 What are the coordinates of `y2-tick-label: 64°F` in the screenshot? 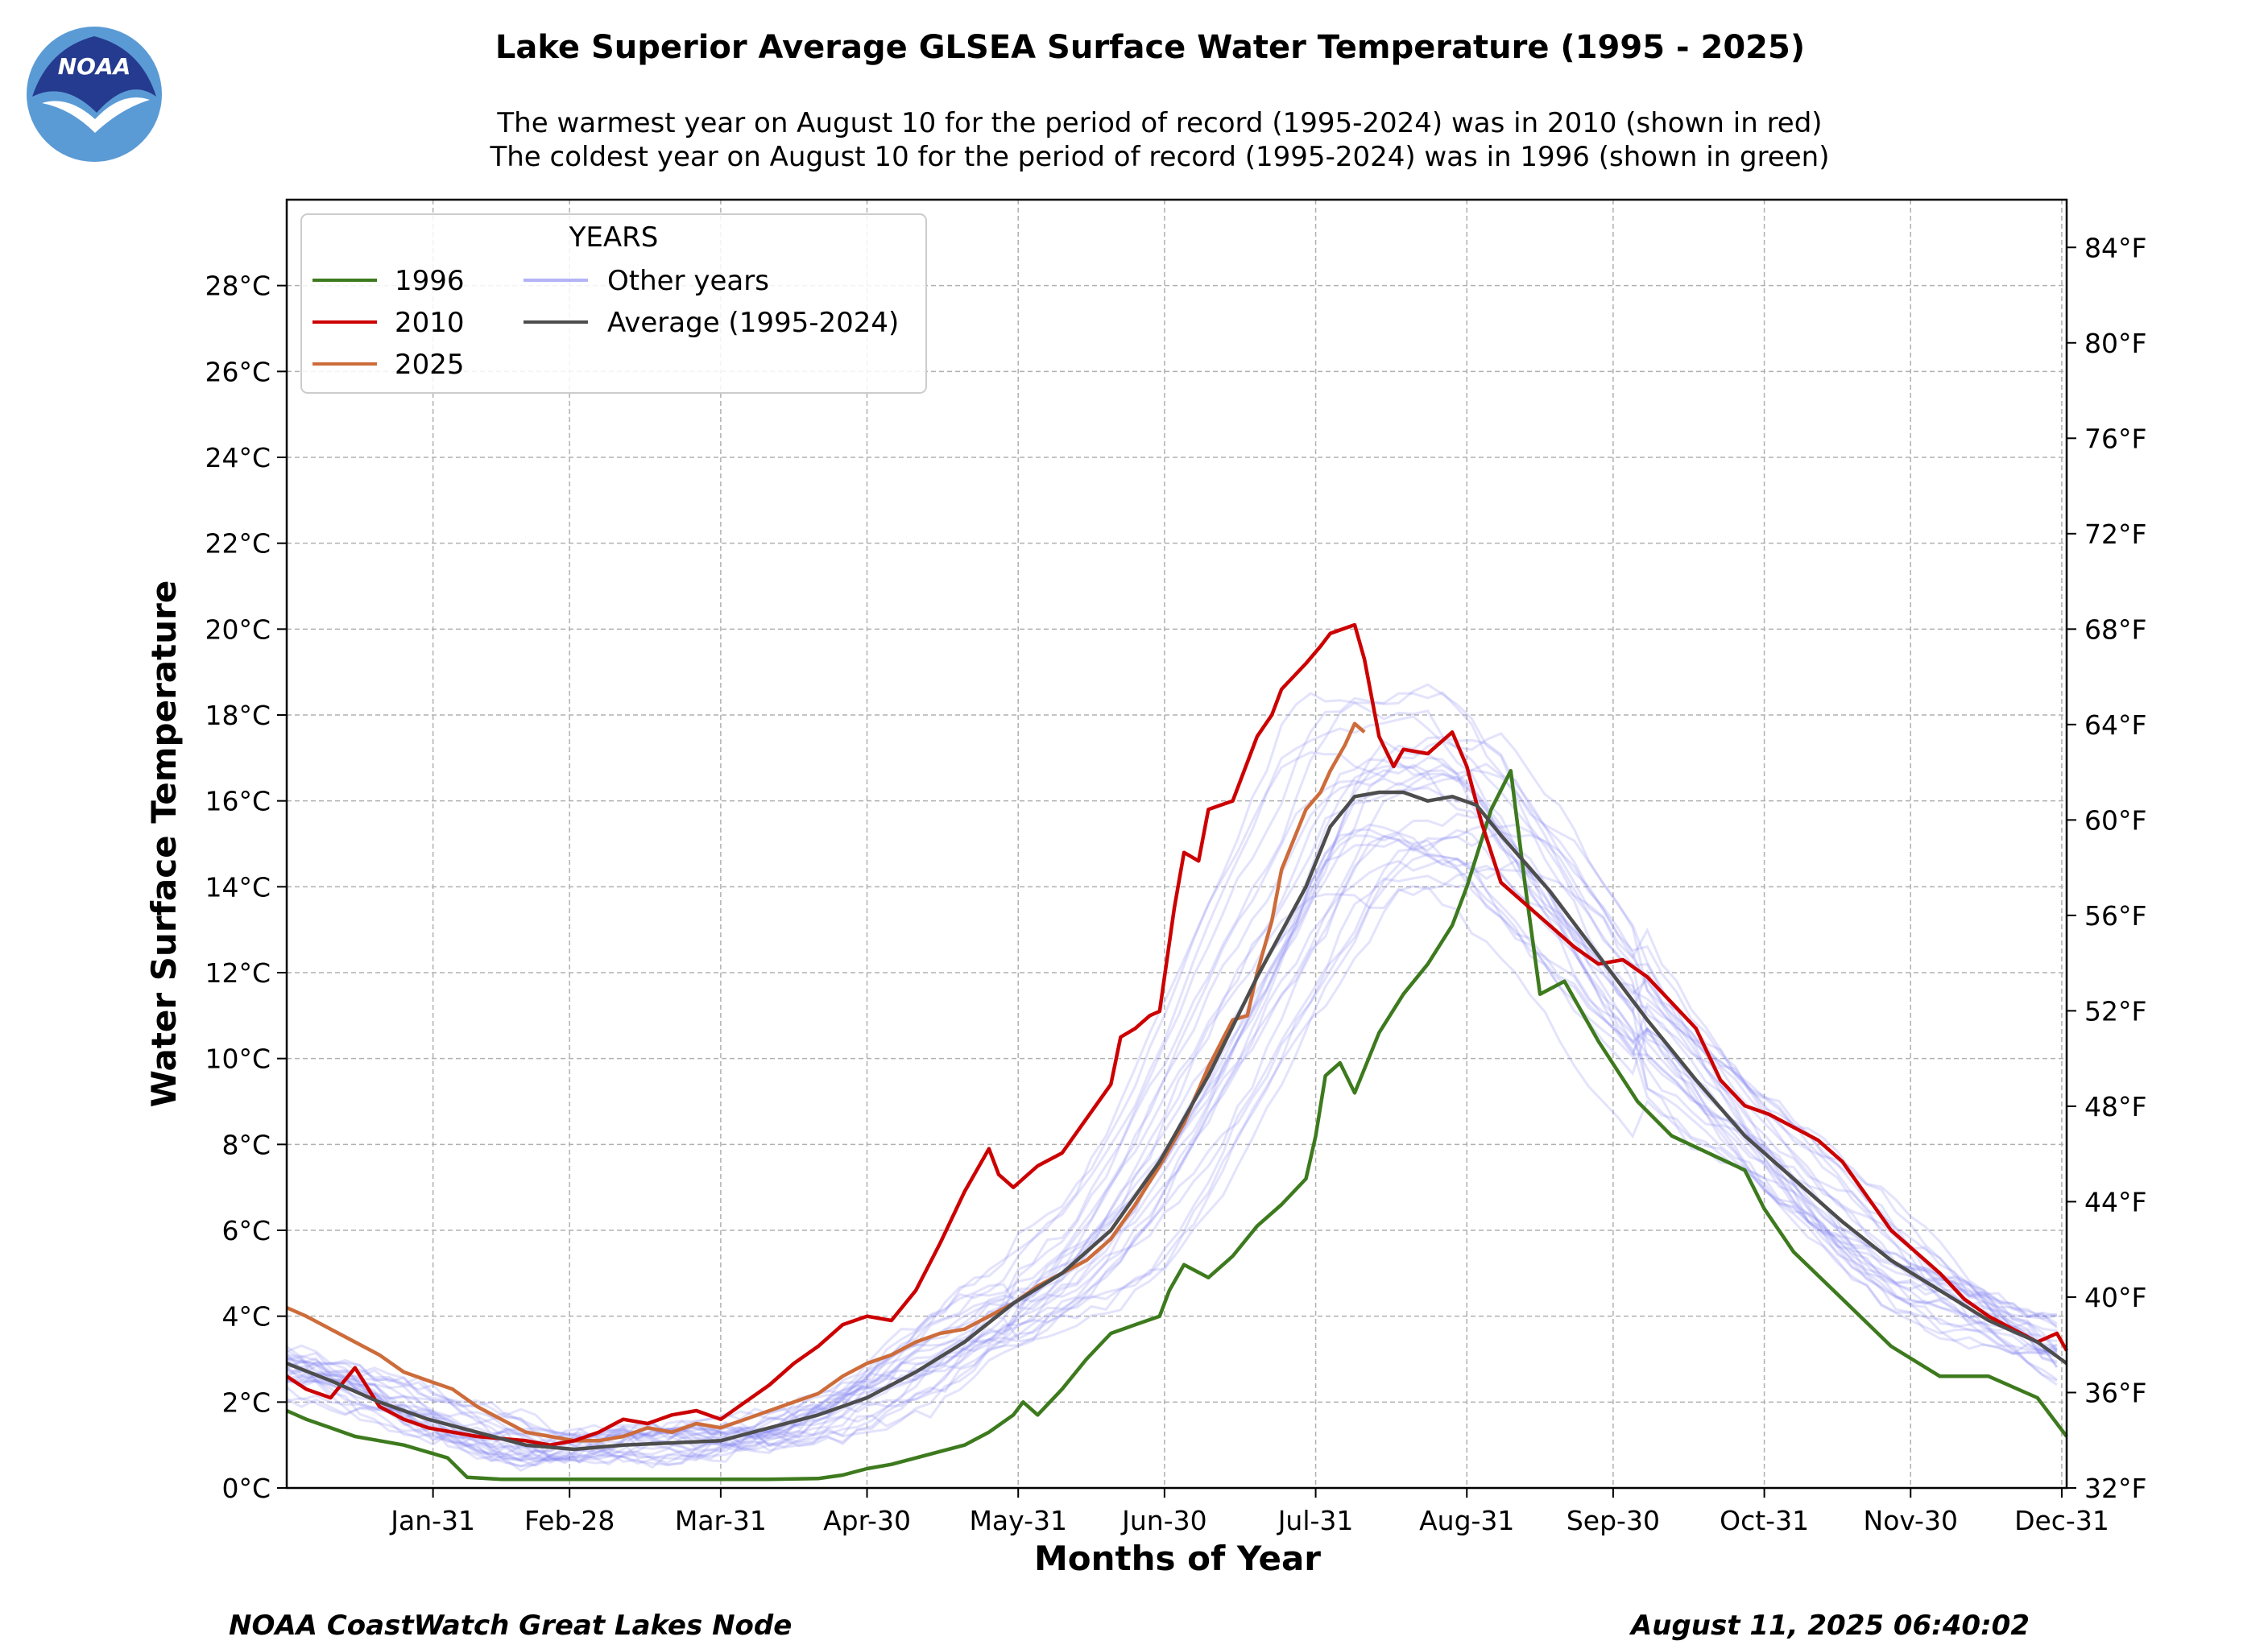 It's located at (2115, 725).